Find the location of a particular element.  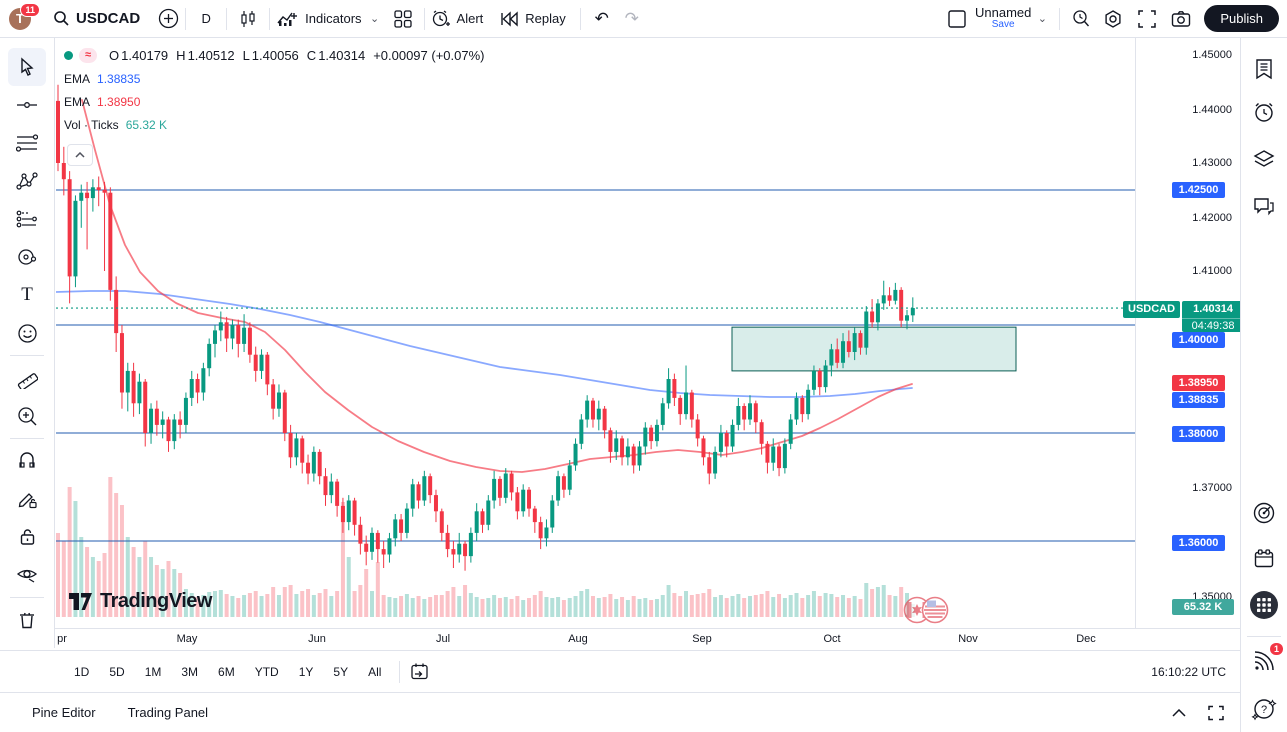

hotlists-button is located at coordinates (1264, 513).